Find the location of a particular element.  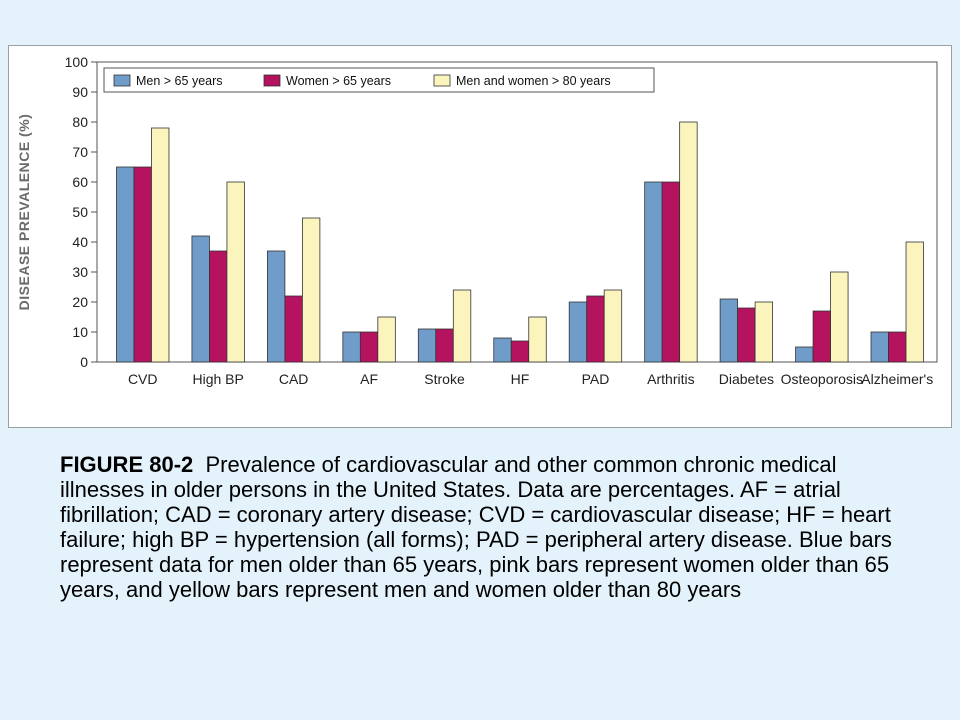

x-tick-label: Stroke is located at coordinates (444, 379).